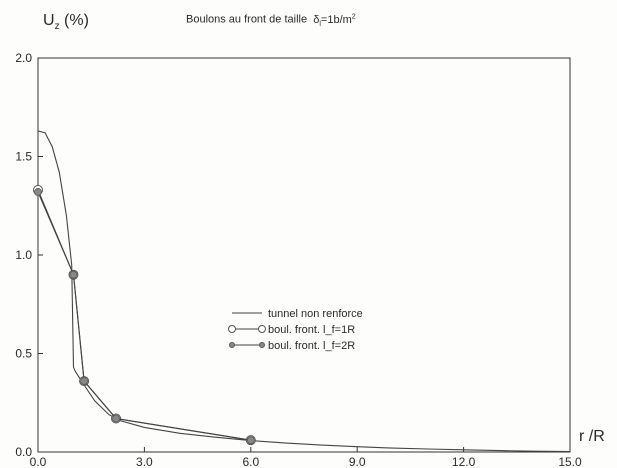 This screenshot has width=617, height=468. I want to click on y-tick-label-4: 2.0, so click(23, 58).